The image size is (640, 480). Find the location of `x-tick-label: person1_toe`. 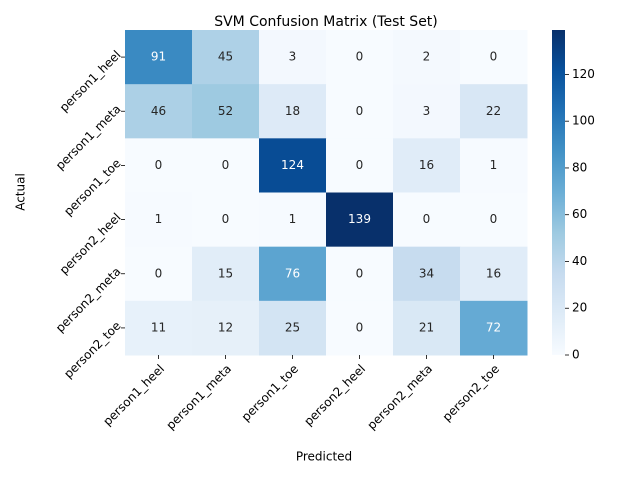

x-tick-label: person1_toe is located at coordinates (270, 393).